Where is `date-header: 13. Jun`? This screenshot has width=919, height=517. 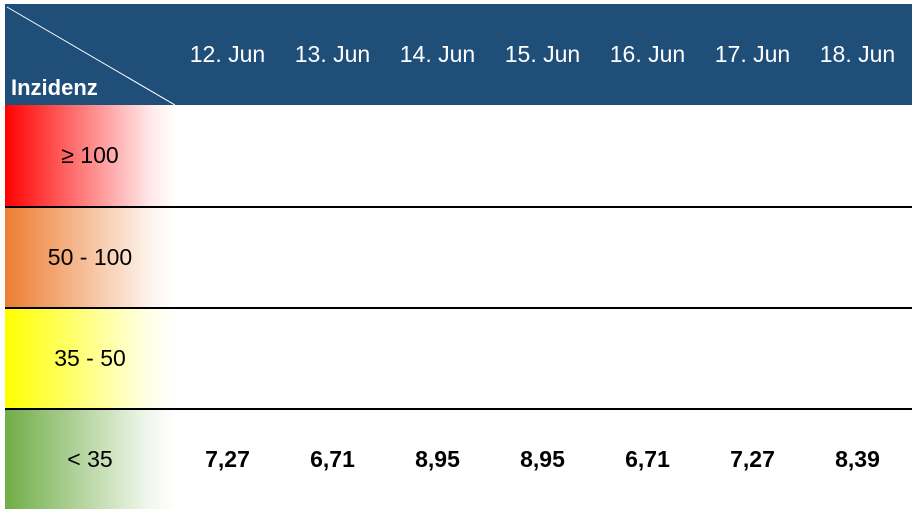
date-header: 13. Jun is located at coordinates (332, 54).